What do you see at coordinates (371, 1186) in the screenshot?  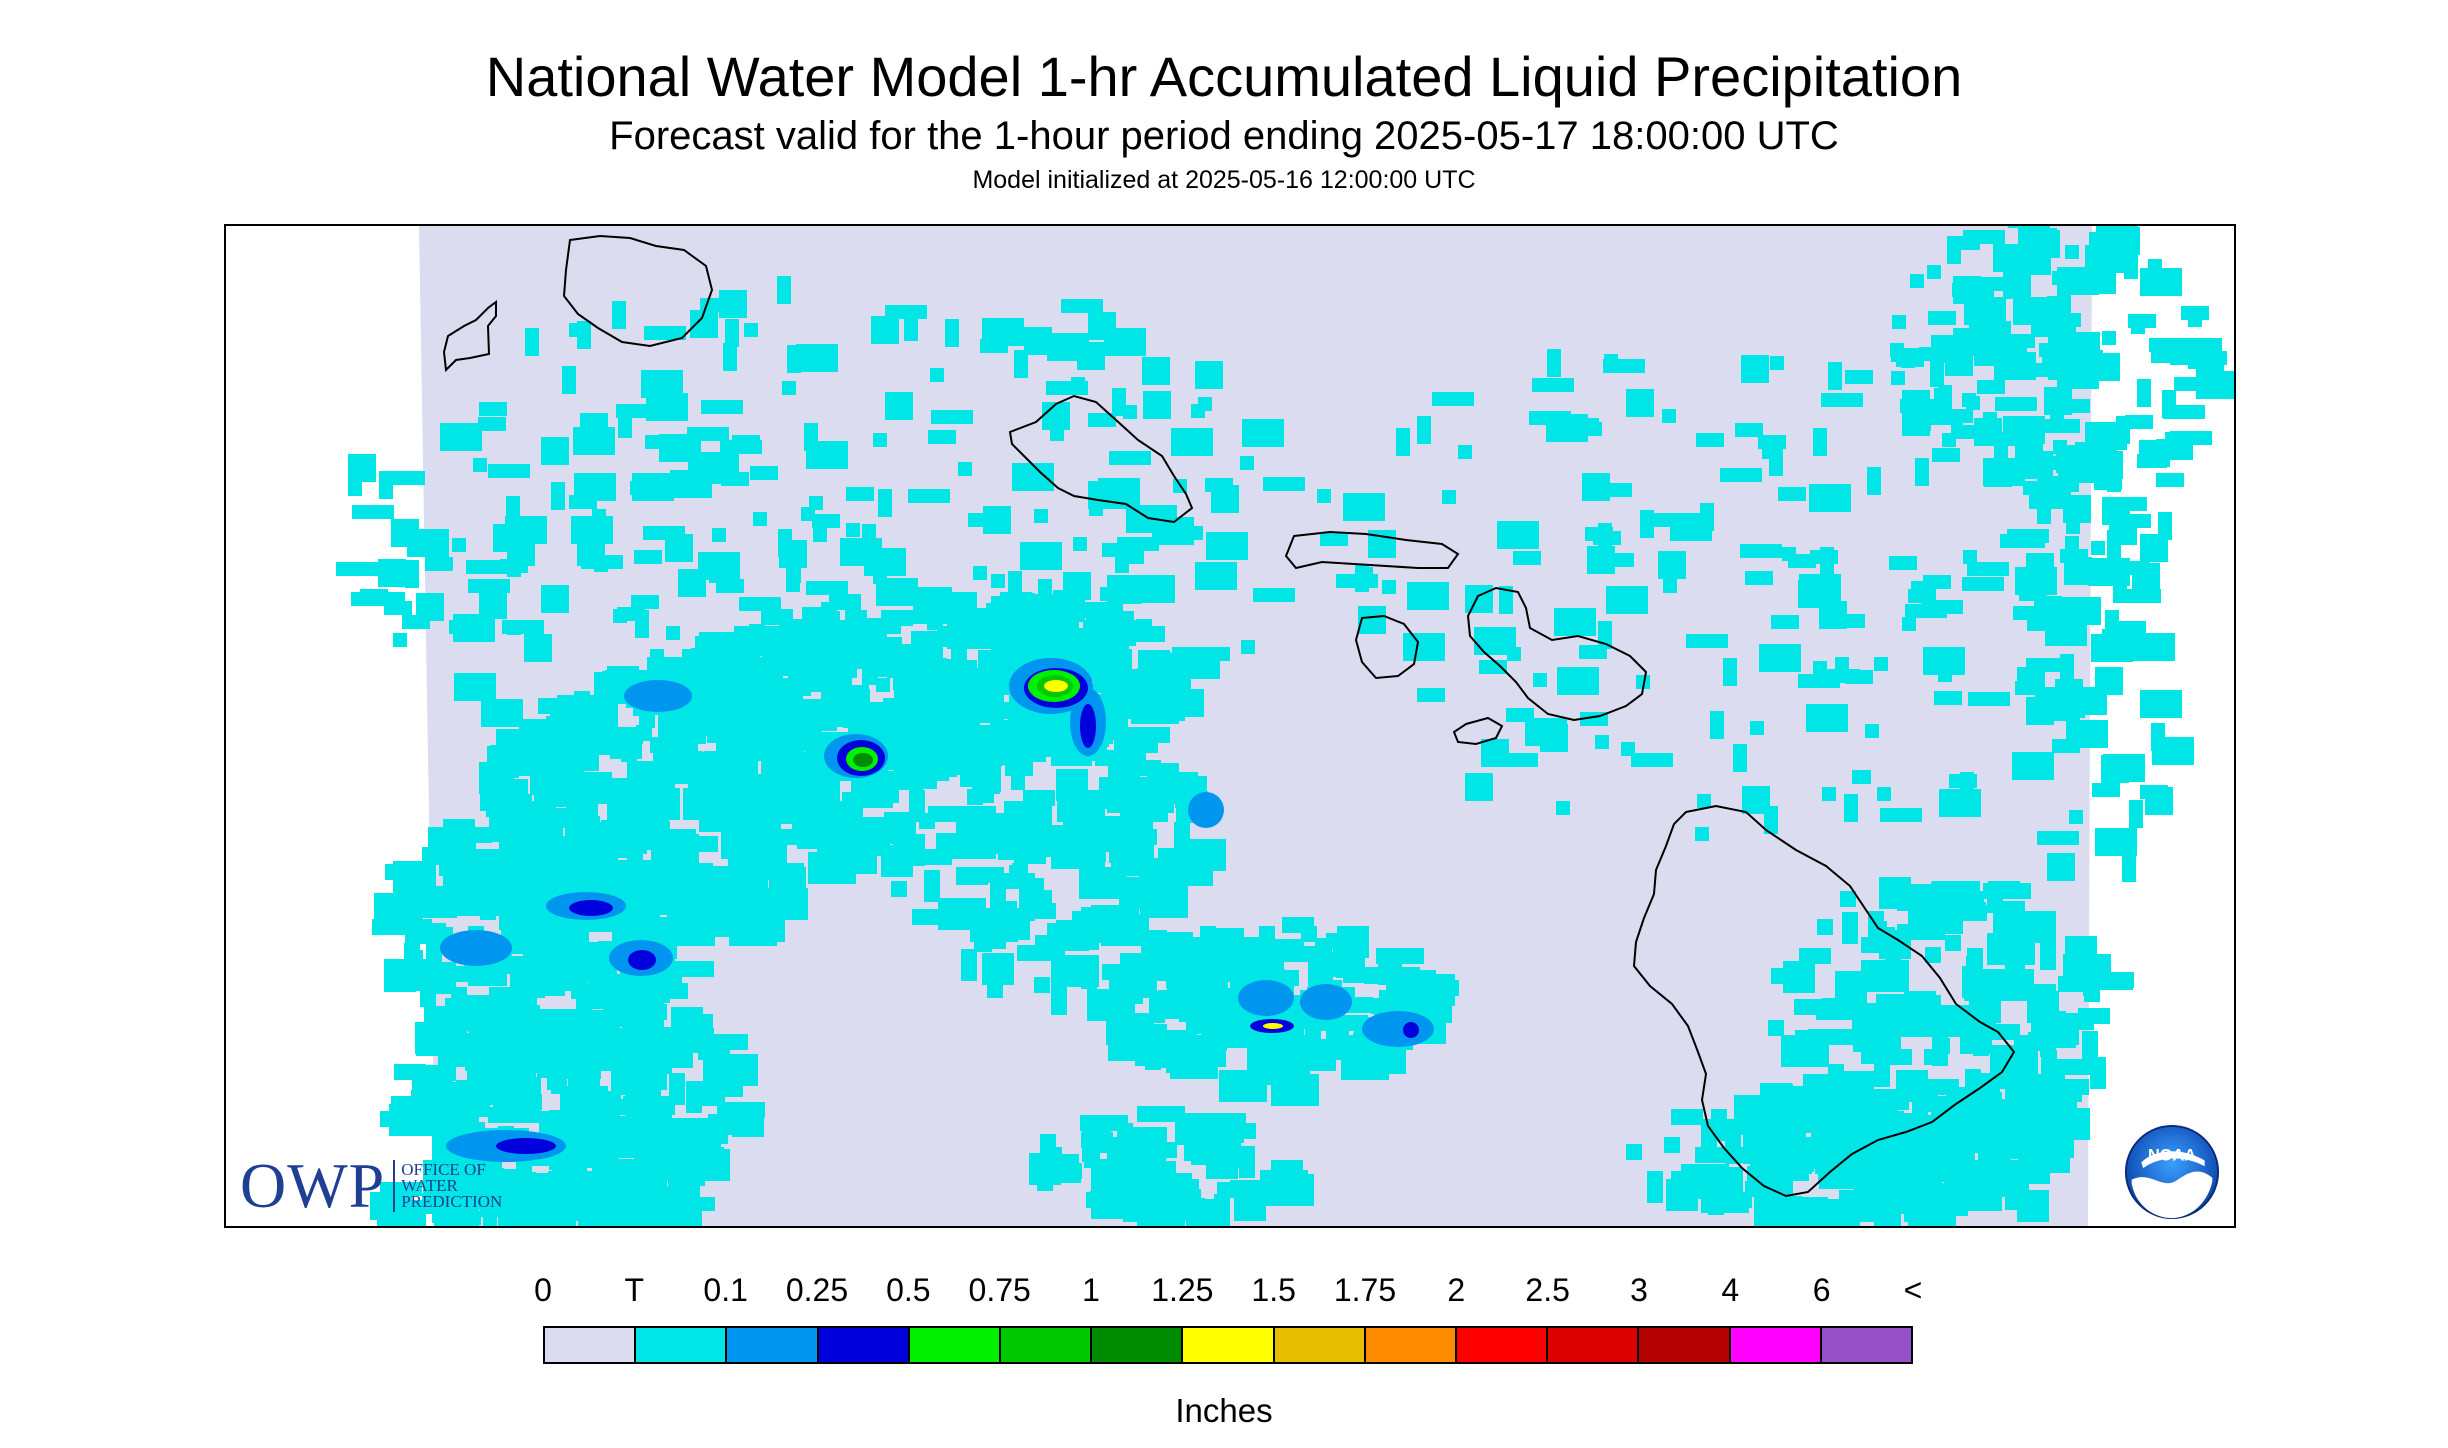 I see `owp-logo: OWP OFFICE OF WATER PREDICTION` at bounding box center [371, 1186].